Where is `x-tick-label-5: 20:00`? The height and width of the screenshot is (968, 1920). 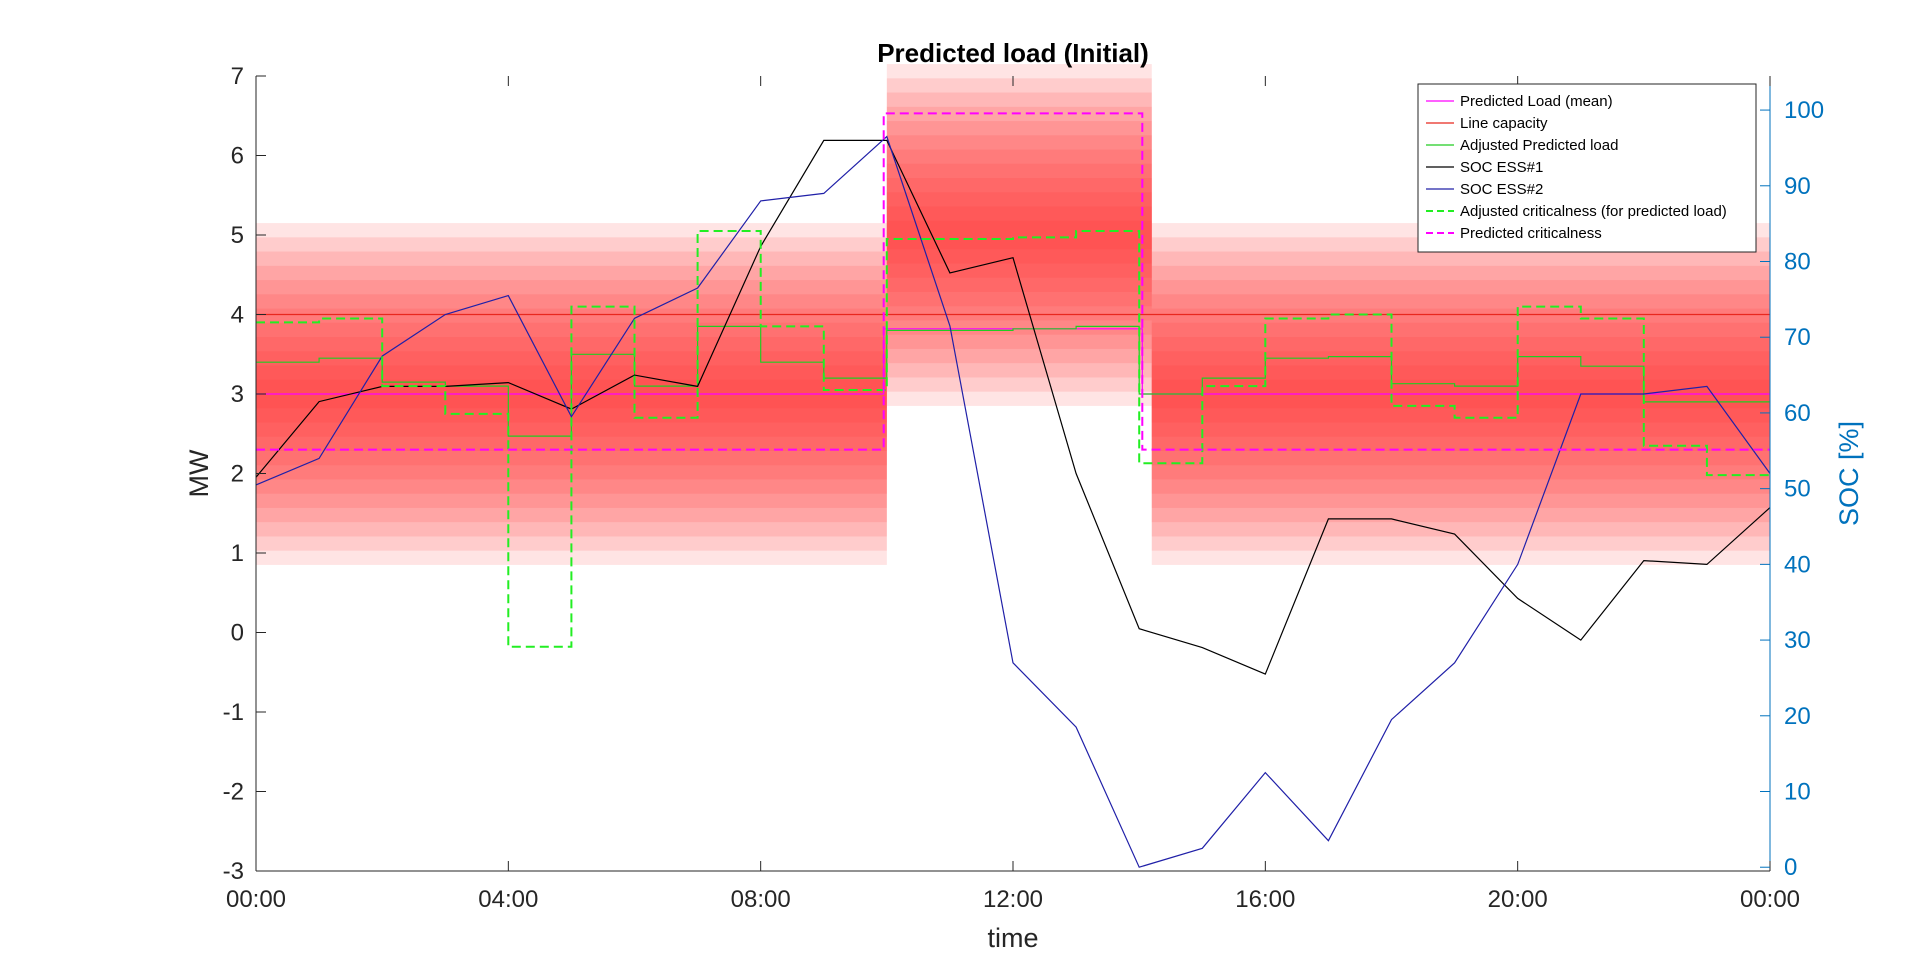
x-tick-label-5: 20:00 is located at coordinates (1518, 899).